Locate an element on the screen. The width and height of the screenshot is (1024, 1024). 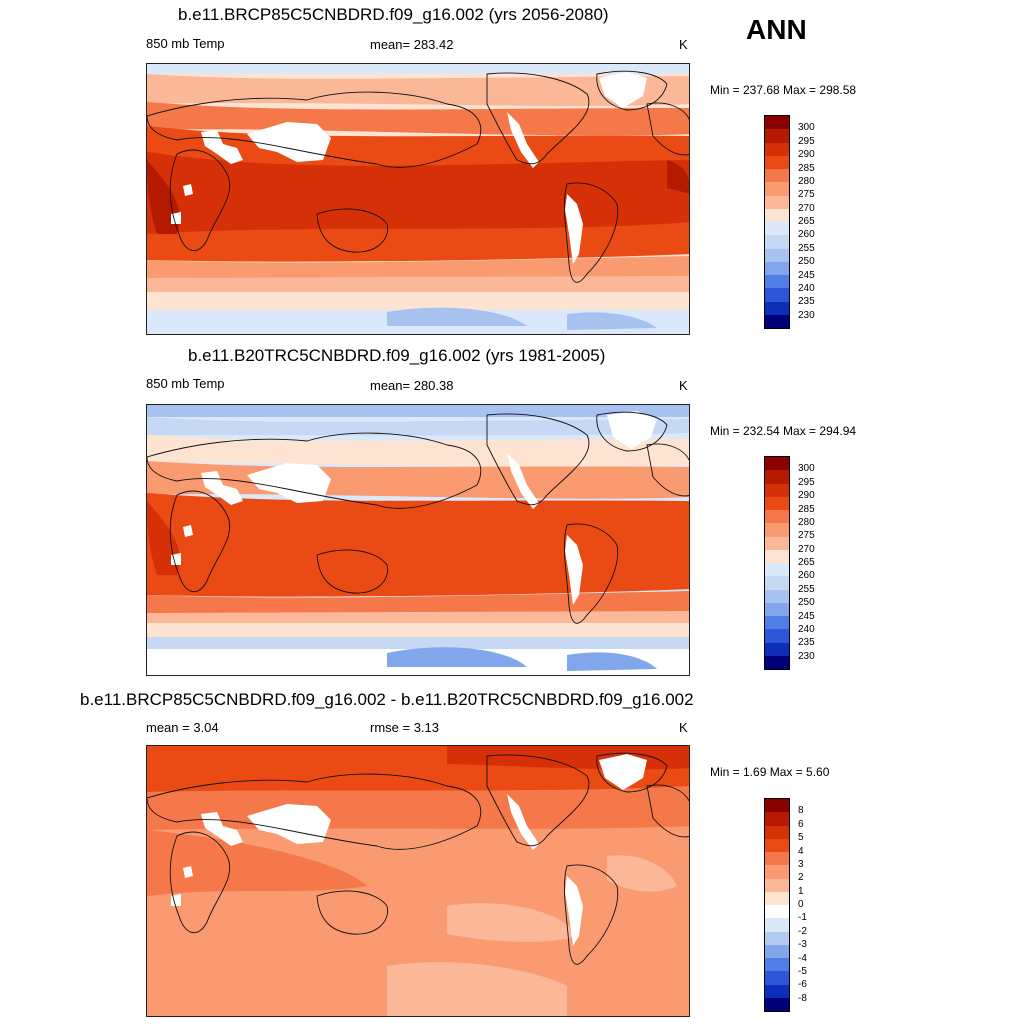
panel3-colorbar is located at coordinates (777, 905).